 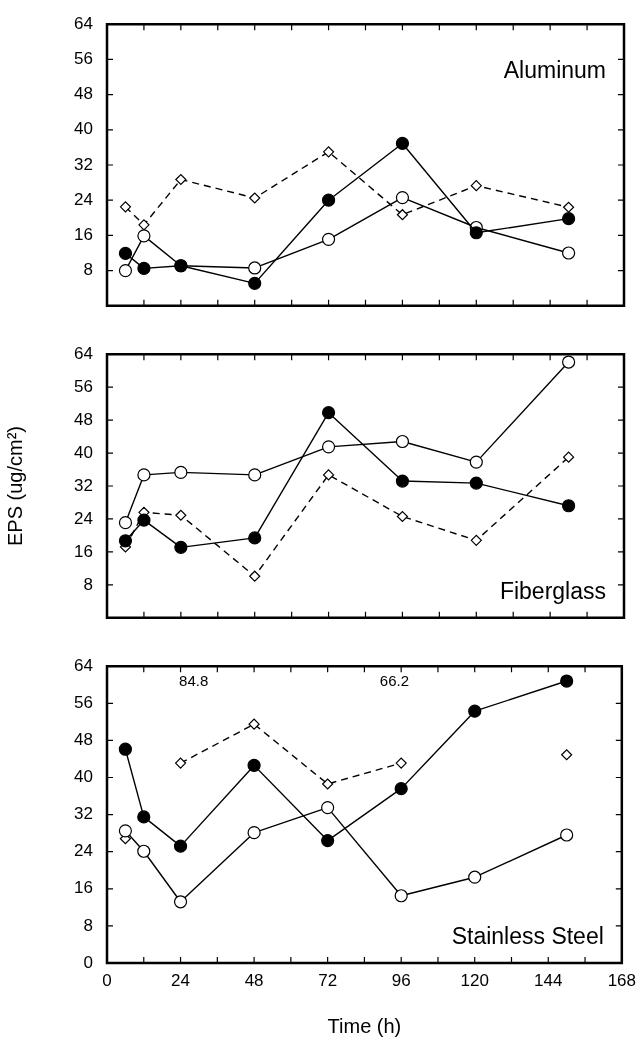 I want to click on x-tick-label: 72, so click(x=328, y=980).